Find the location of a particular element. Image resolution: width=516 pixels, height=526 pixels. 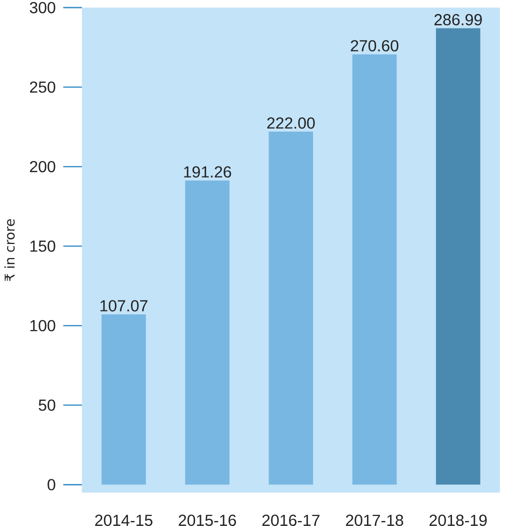

y-tick-label: 300 is located at coordinates (43, 8).